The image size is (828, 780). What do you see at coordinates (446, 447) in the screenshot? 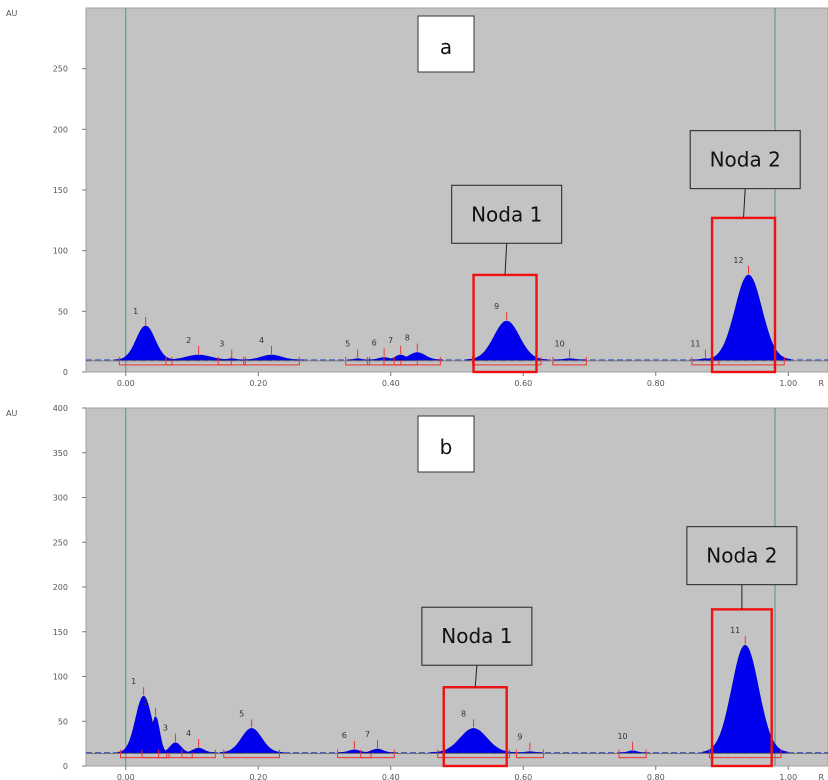
I see `panel-label: b` at bounding box center [446, 447].